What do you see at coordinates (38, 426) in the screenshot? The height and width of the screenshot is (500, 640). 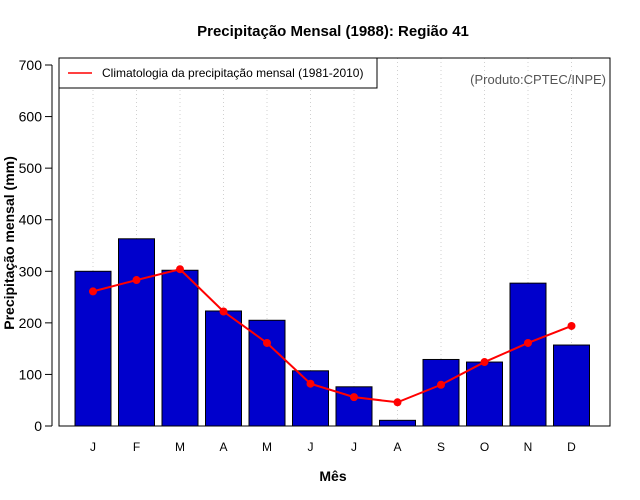 I see `y-tick-label-0: 0` at bounding box center [38, 426].